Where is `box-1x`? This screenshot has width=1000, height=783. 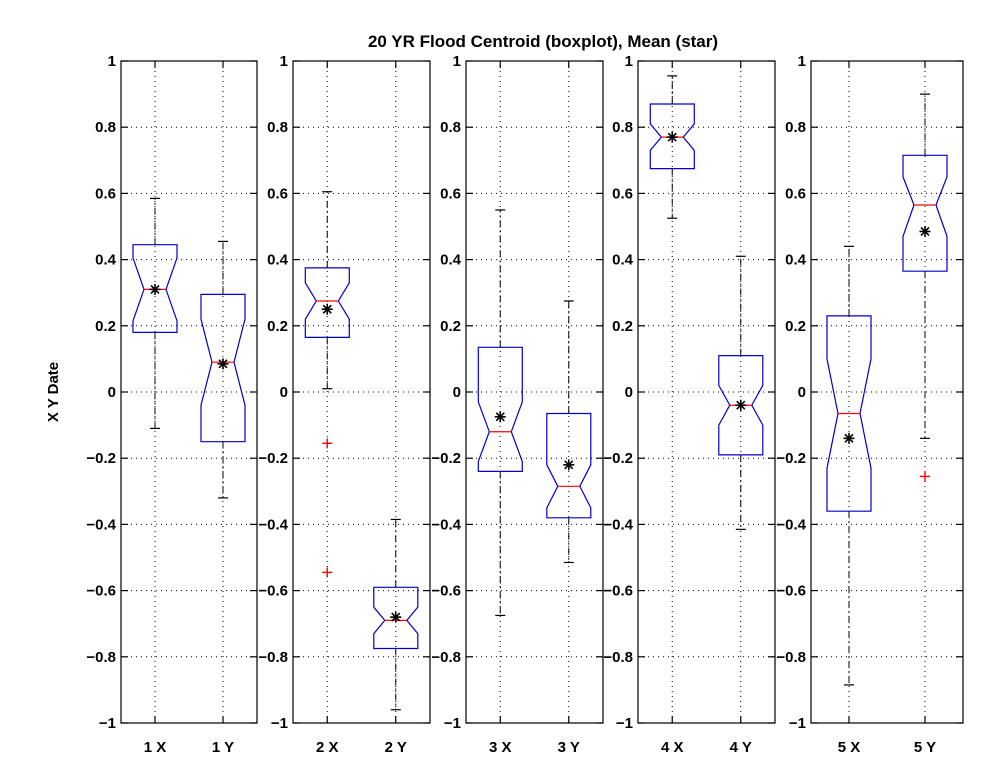 box-1x is located at coordinates (155, 313).